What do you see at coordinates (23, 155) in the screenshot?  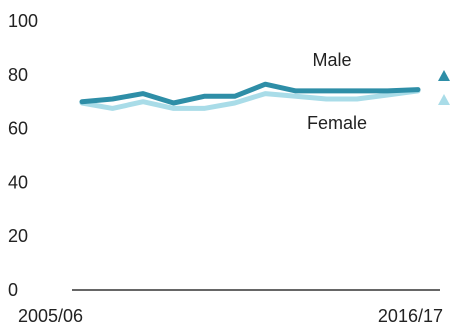 I see `y-axis-ticks: 0 20 40 60 80 100` at bounding box center [23, 155].